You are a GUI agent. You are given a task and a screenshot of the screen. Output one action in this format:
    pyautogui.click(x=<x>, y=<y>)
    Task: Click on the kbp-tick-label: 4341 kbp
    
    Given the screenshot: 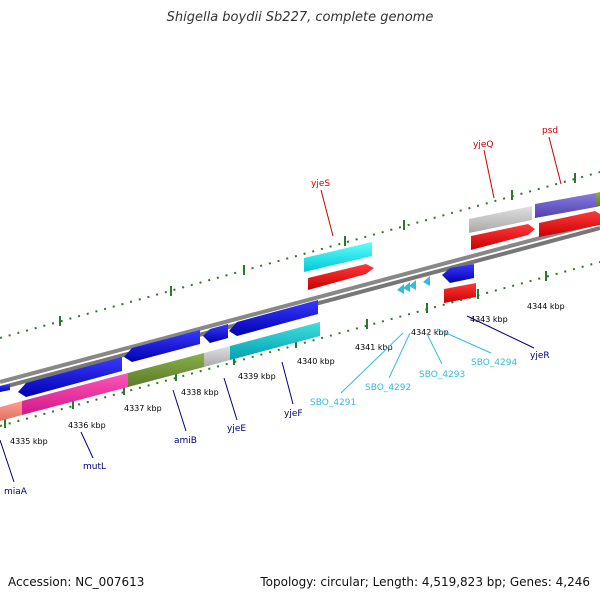 What is the action you would take?
    pyautogui.click(x=374, y=347)
    